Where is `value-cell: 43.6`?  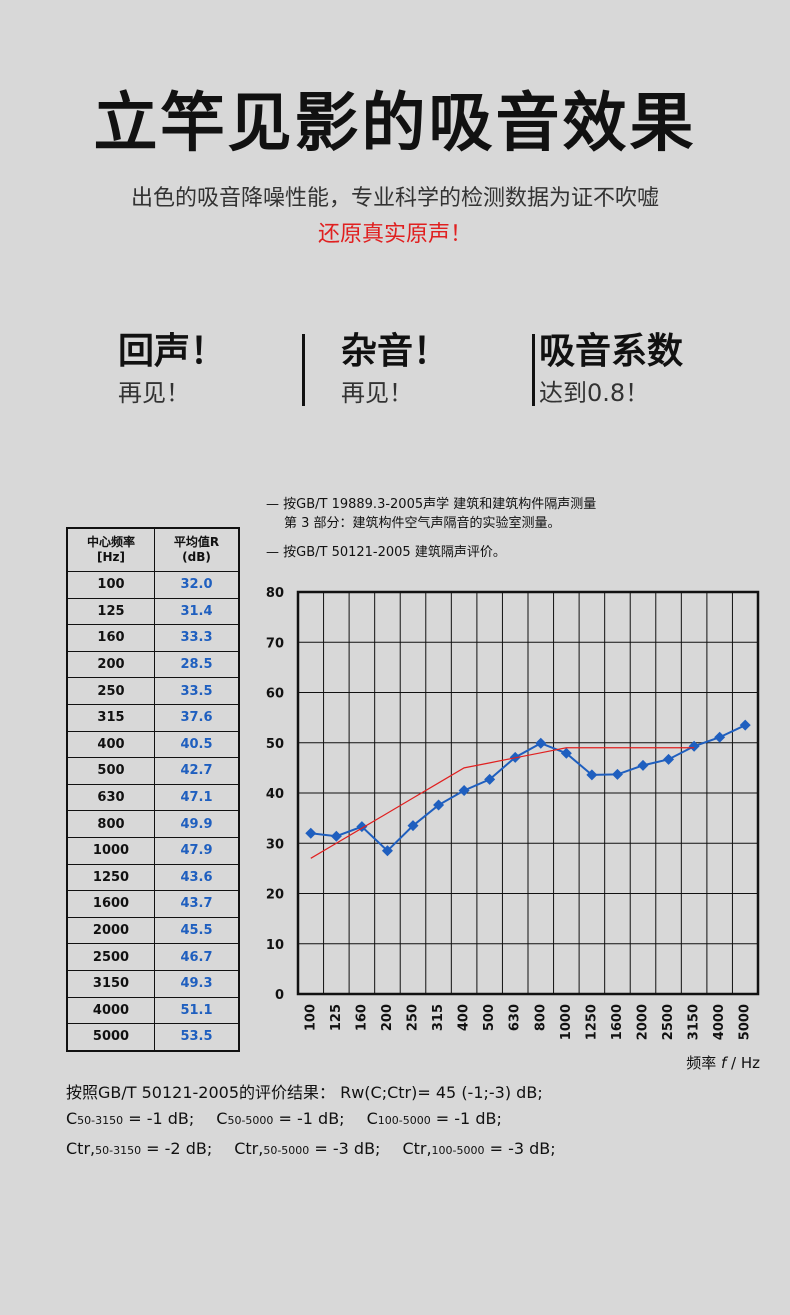
value-cell: 43.6 is located at coordinates (197, 877).